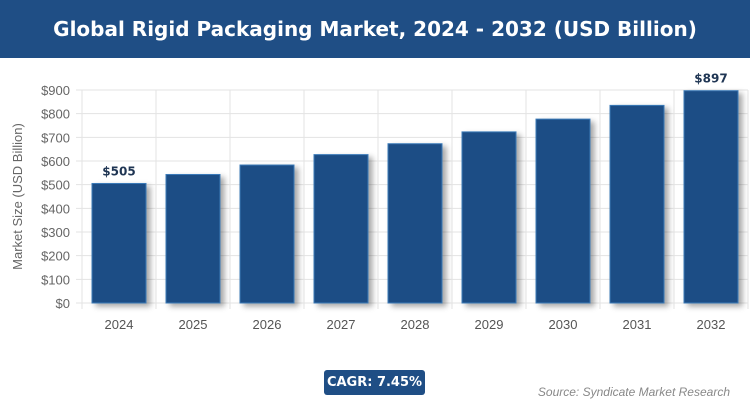 The width and height of the screenshot is (750, 417). I want to click on y-tick-label: $300, so click(55, 232).